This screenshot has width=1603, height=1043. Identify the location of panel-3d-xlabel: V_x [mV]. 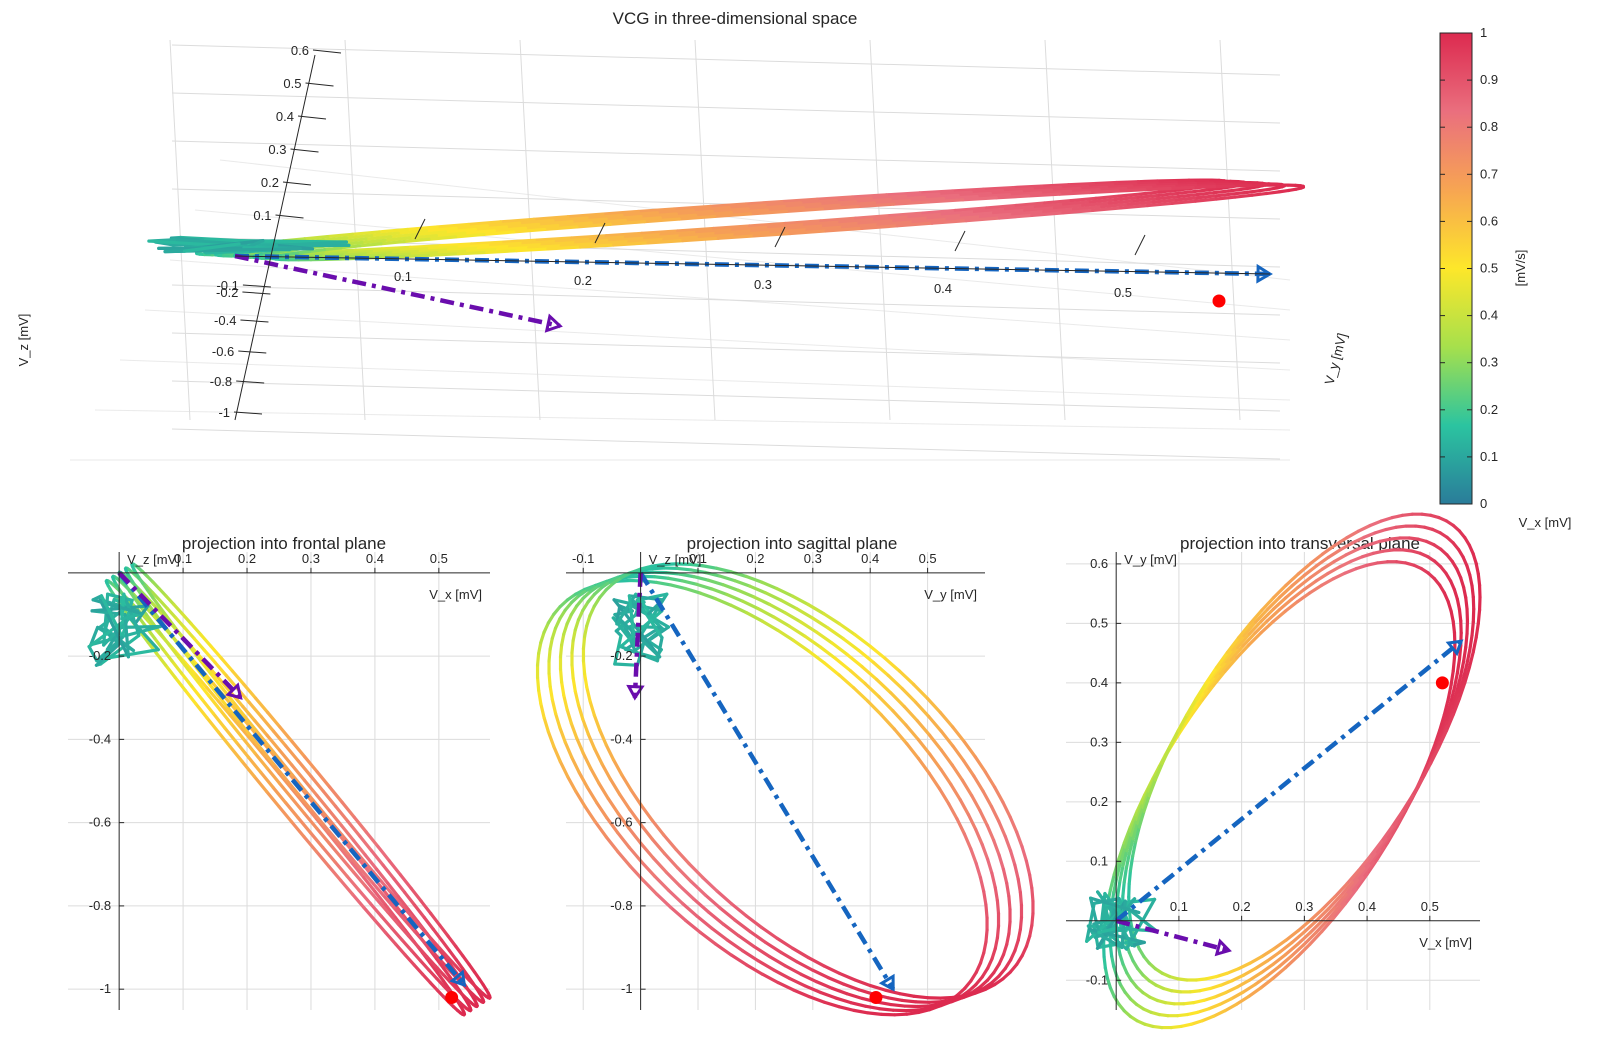
(1545, 522).